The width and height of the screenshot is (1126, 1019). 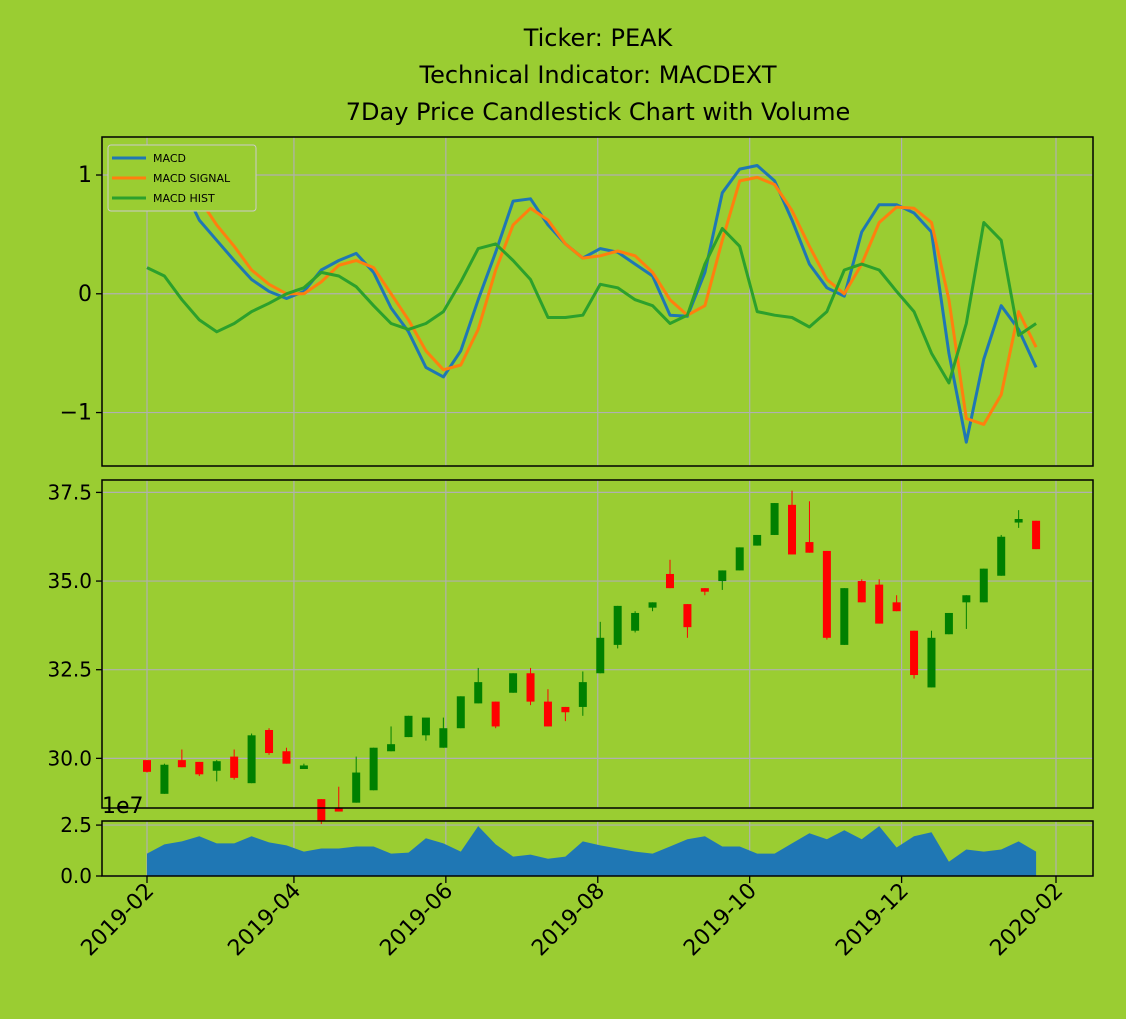 I want to click on y-tick-label: 0.0, so click(x=76, y=876).